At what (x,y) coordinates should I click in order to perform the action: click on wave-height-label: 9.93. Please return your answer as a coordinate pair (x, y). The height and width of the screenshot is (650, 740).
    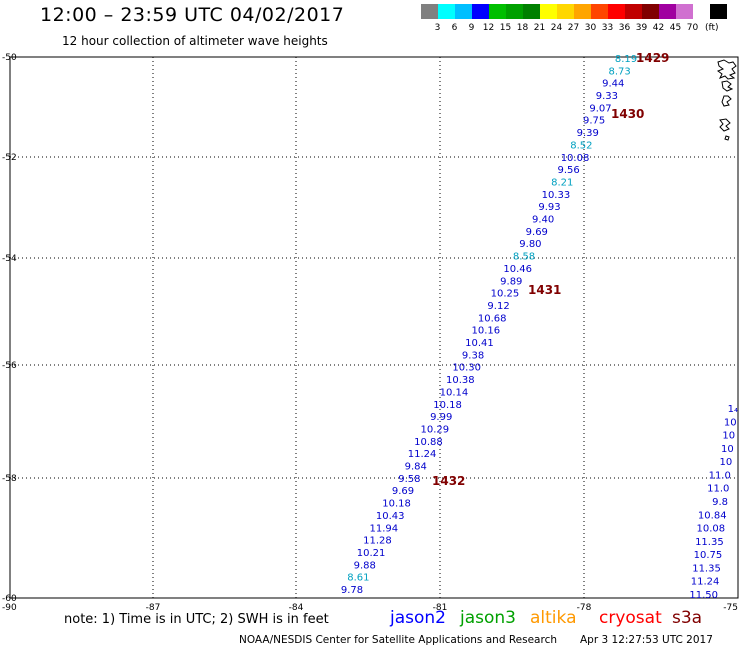
    Looking at the image, I should click on (549, 207).